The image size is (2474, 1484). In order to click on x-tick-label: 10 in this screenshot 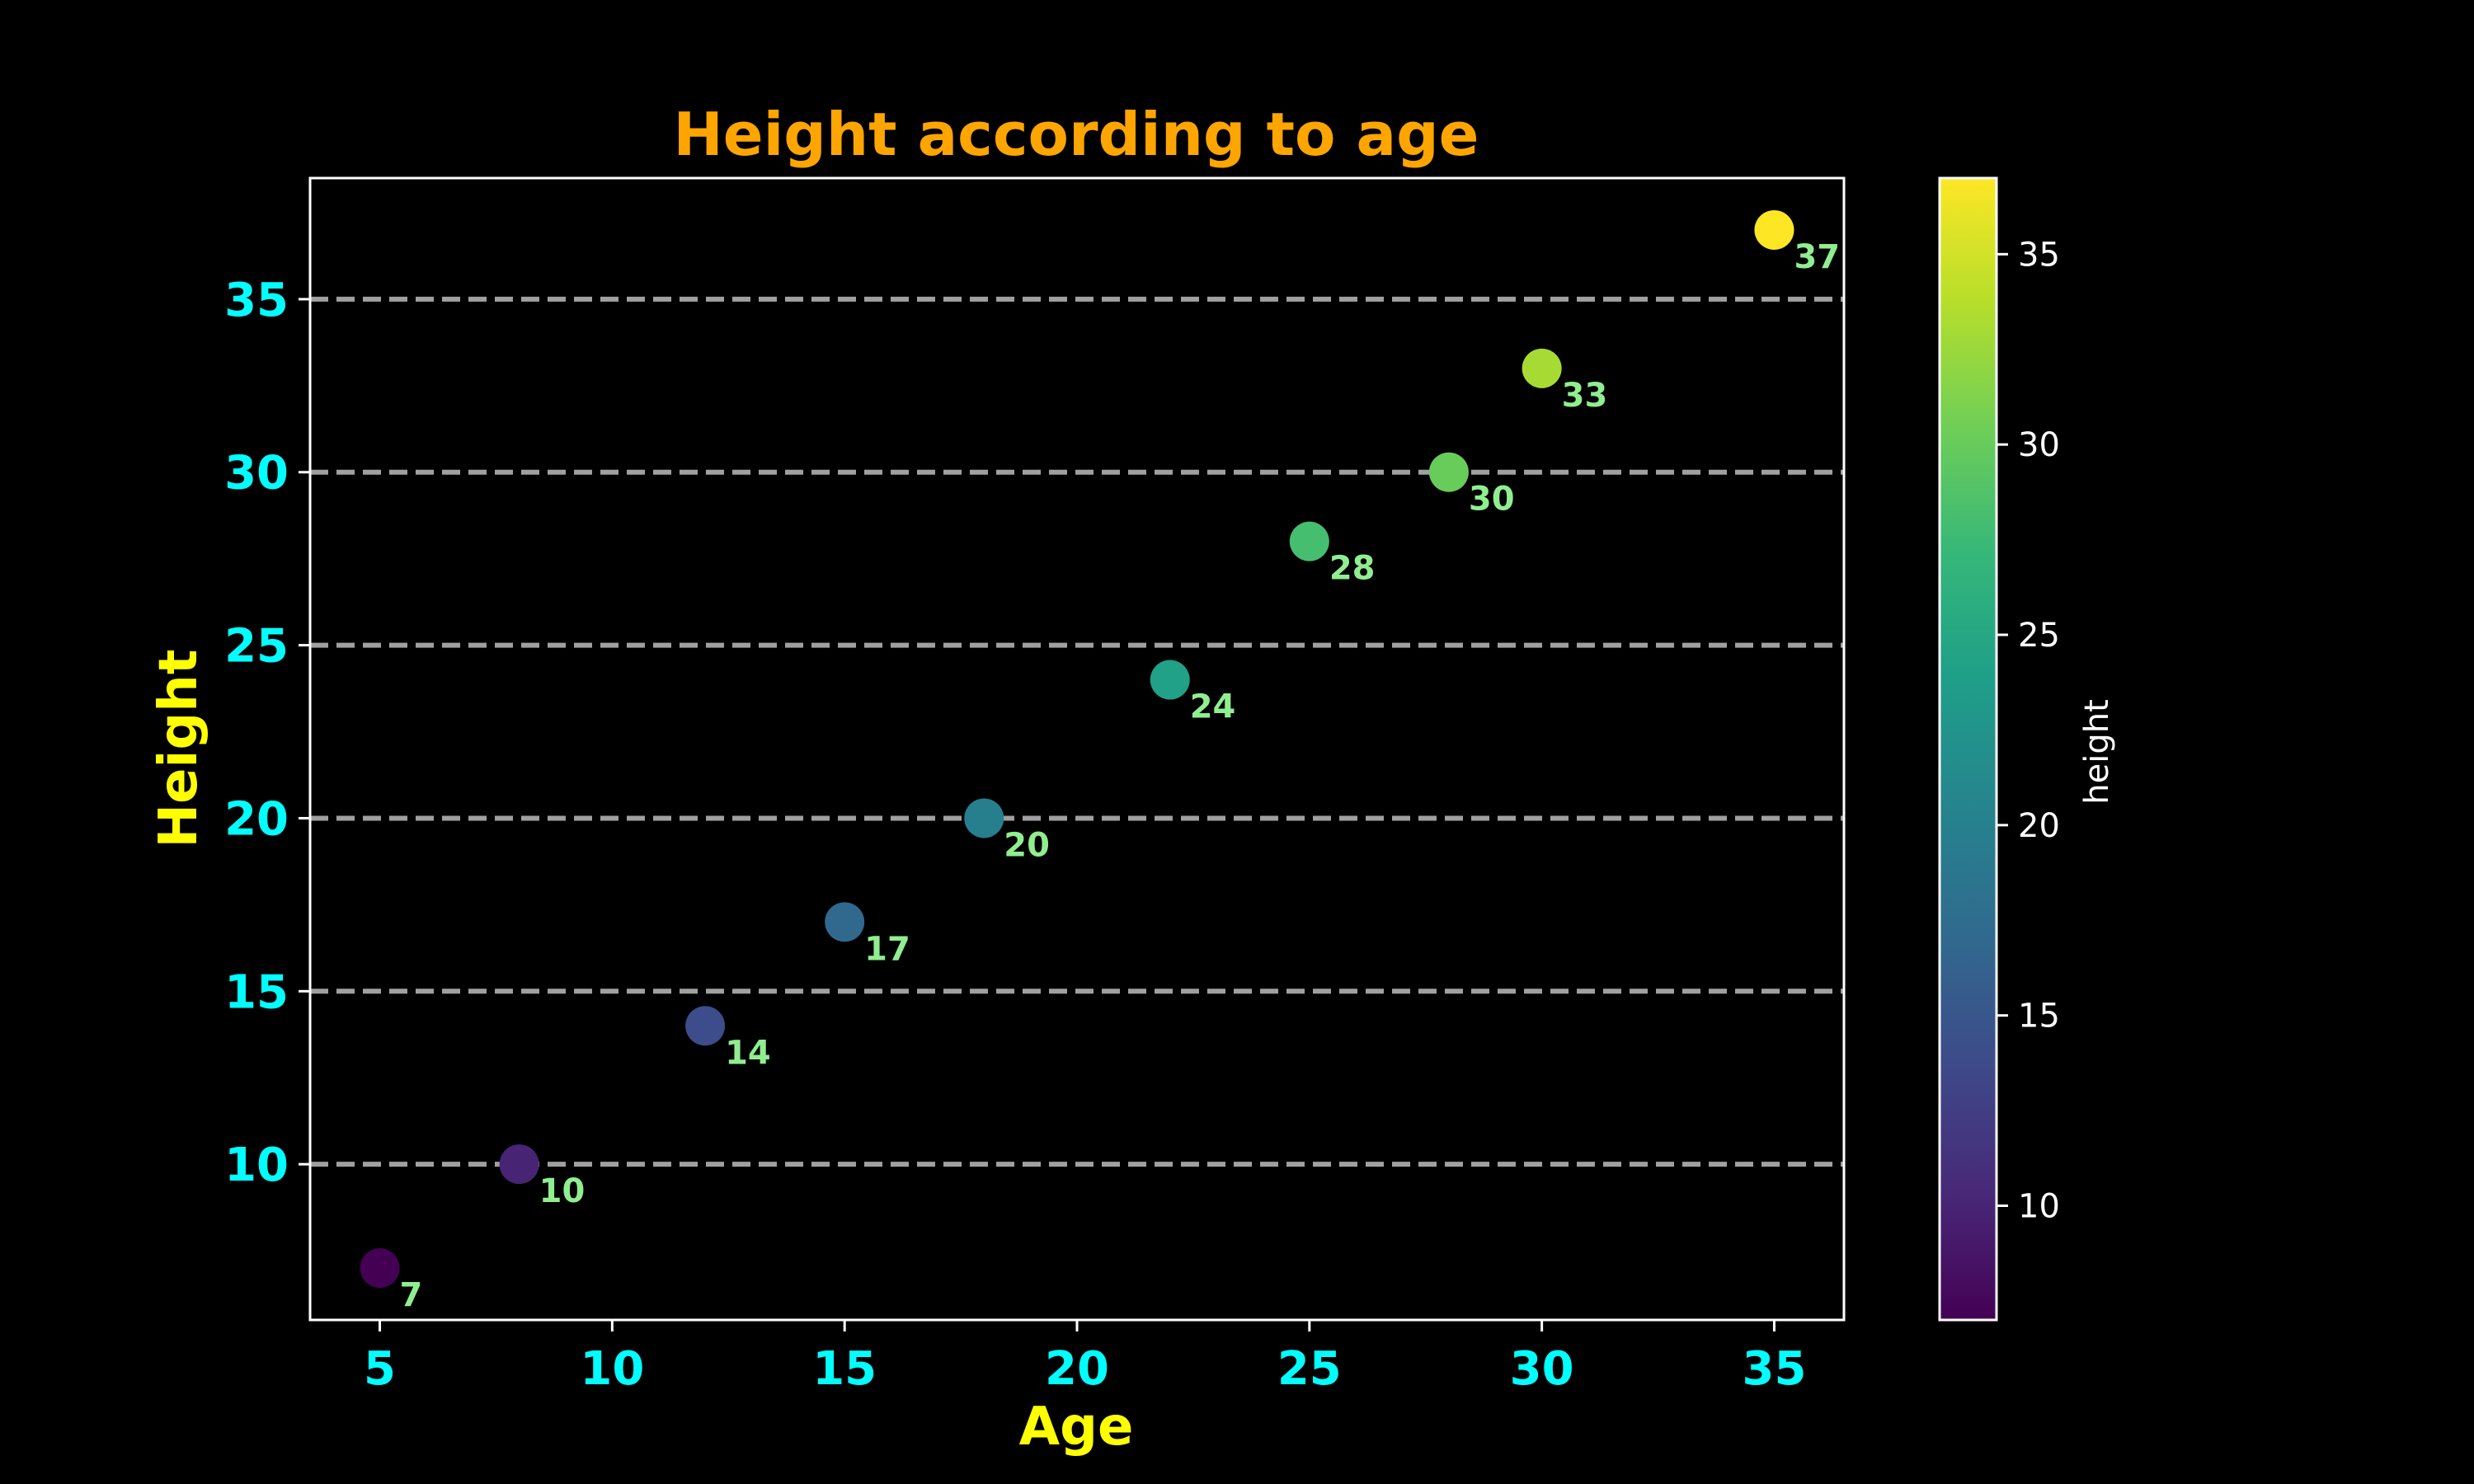, I will do `click(612, 1369)`.